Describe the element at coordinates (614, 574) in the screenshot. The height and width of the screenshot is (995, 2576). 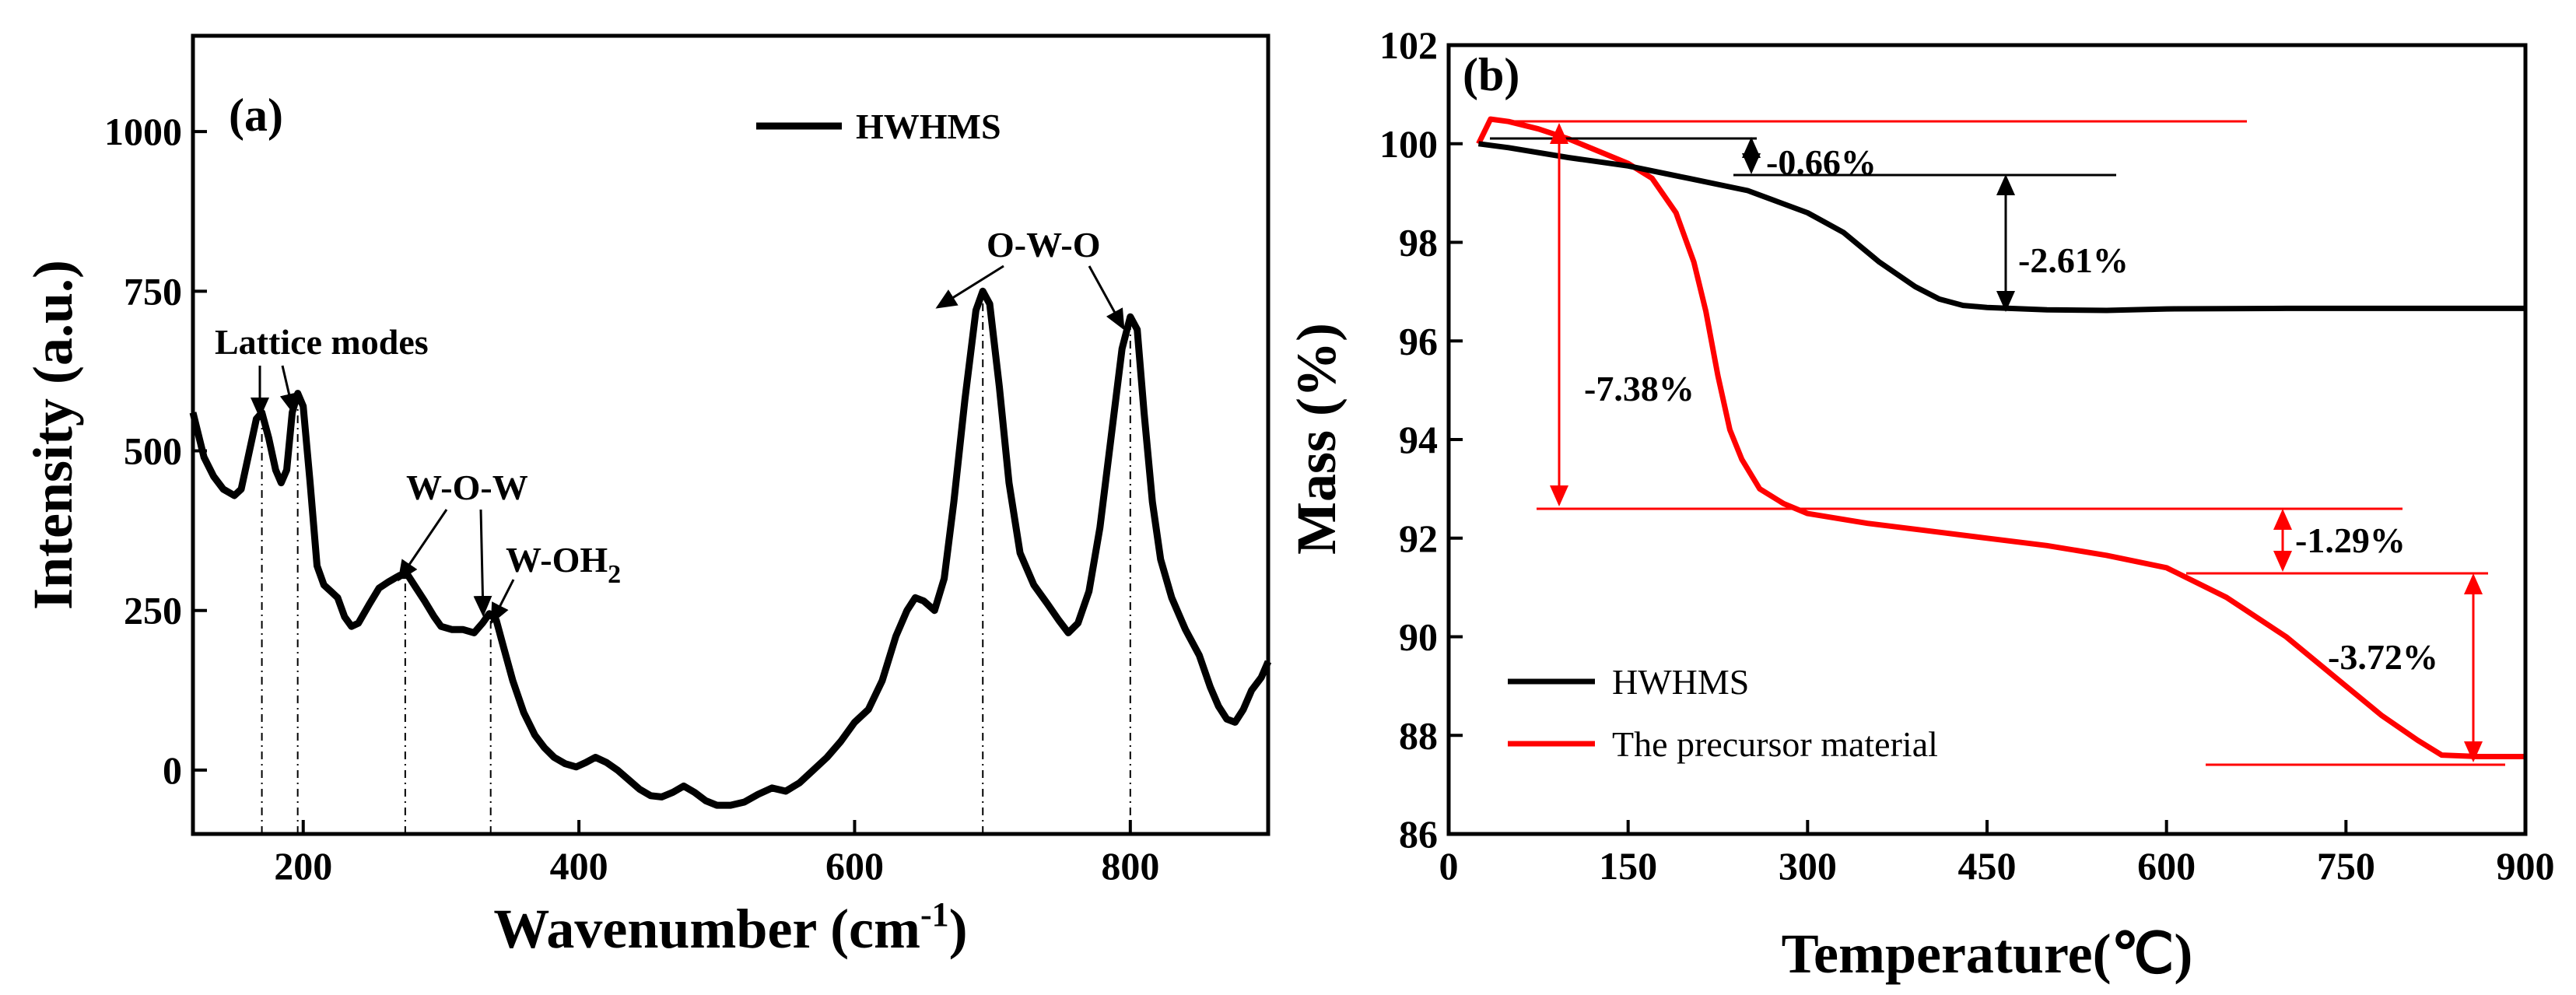
I see `a-annotation-w-oh2-sub: 2` at that location.